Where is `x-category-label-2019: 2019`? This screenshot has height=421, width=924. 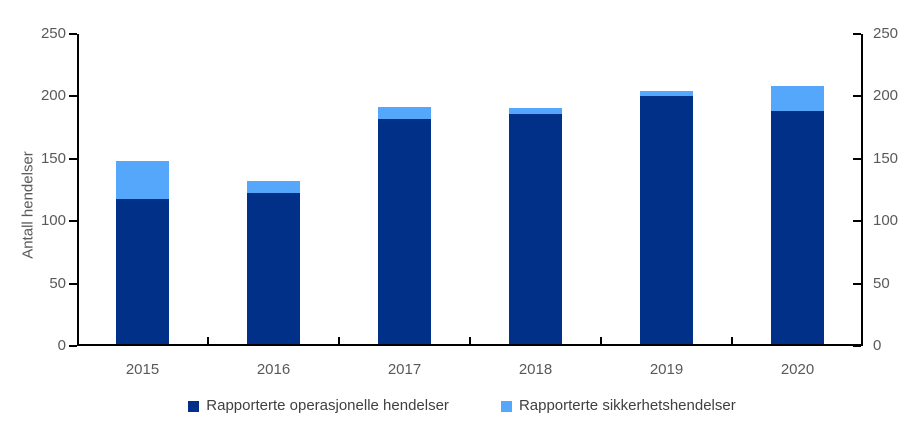 x-category-label-2019: 2019 is located at coordinates (666, 369).